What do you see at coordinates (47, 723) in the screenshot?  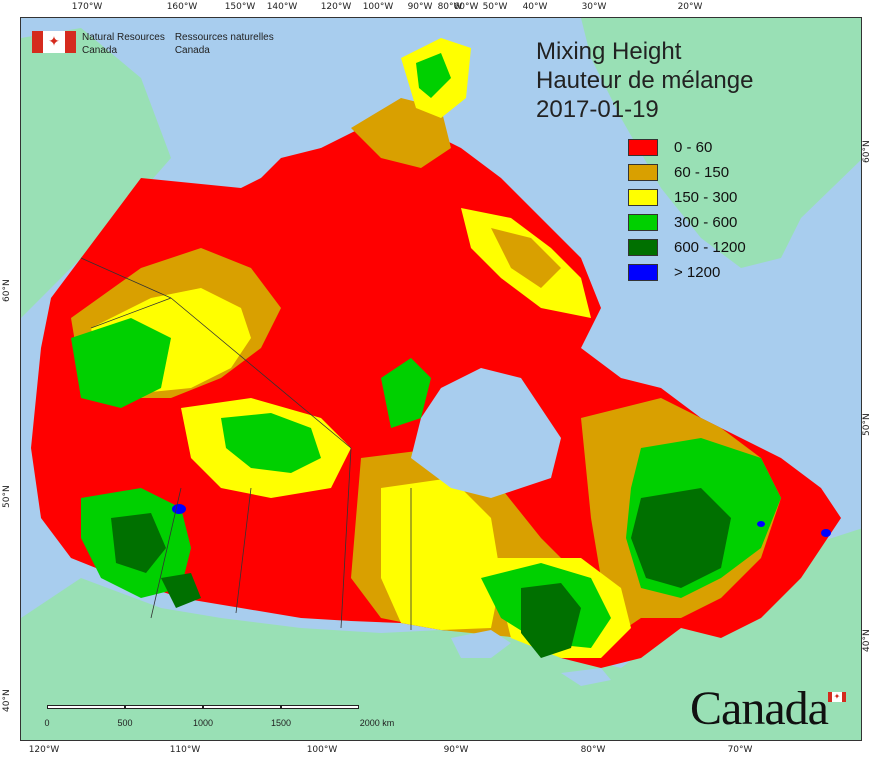 I see `scale-label: 0` at bounding box center [47, 723].